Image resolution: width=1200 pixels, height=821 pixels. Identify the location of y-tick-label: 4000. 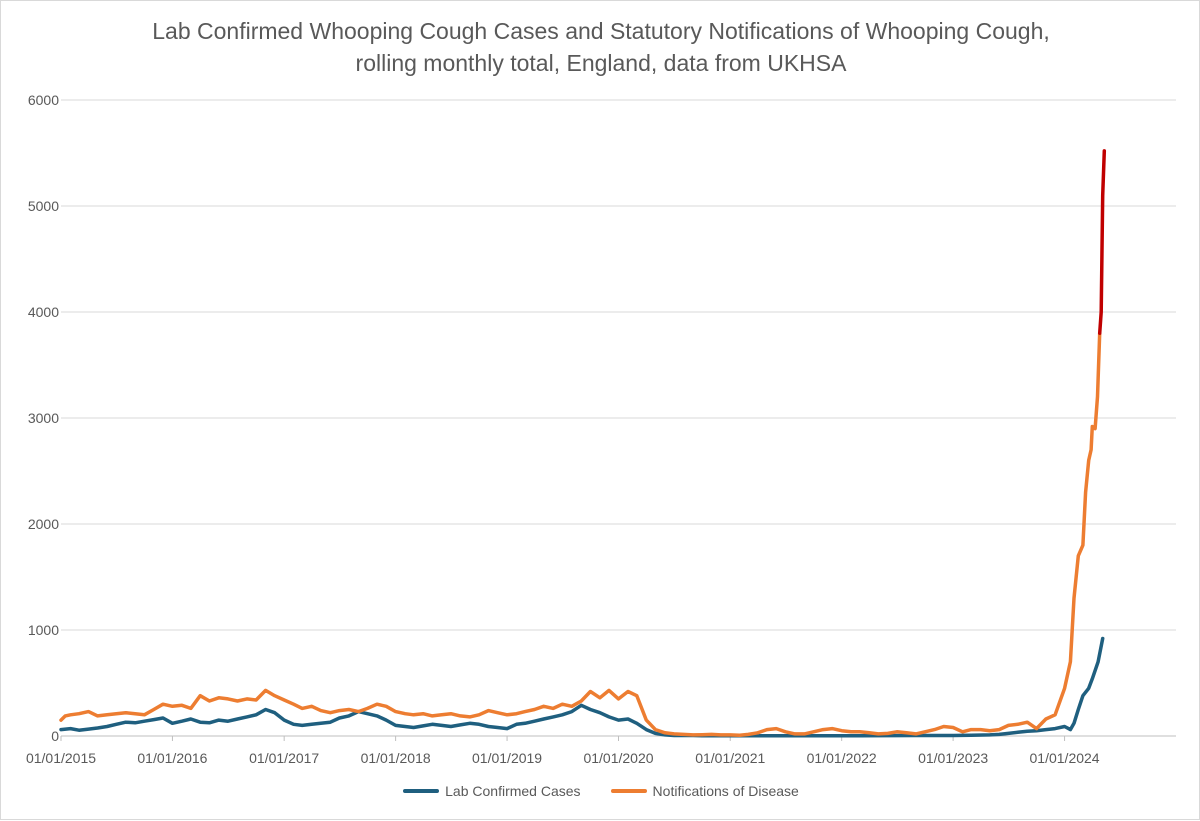
(43, 312).